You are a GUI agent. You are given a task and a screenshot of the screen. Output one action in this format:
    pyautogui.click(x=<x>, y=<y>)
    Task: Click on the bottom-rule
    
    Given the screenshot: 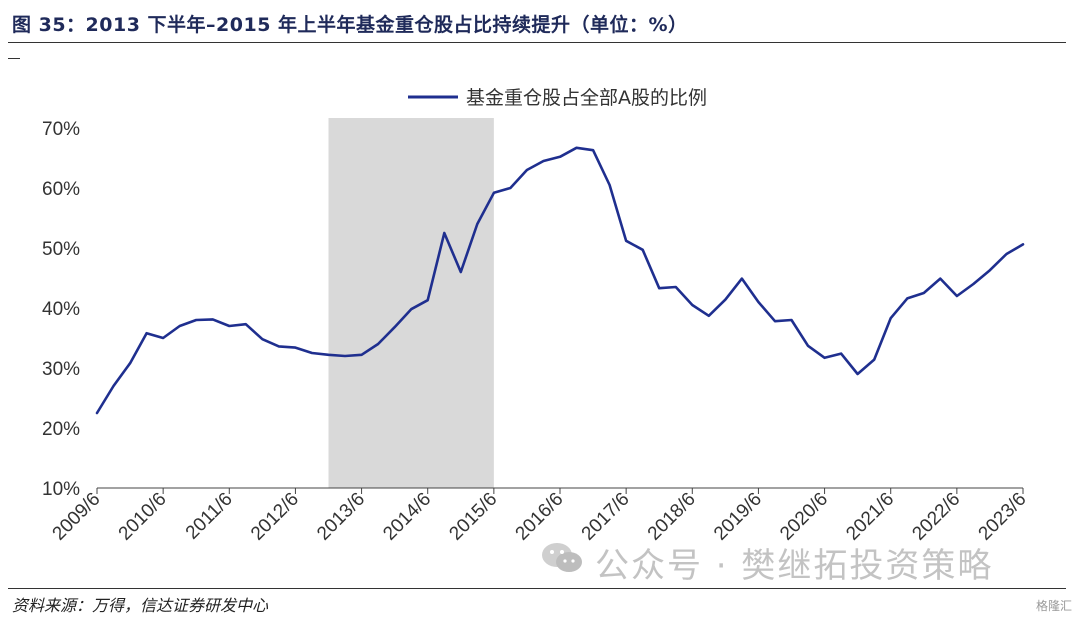 What is the action you would take?
    pyautogui.click(x=537, y=588)
    